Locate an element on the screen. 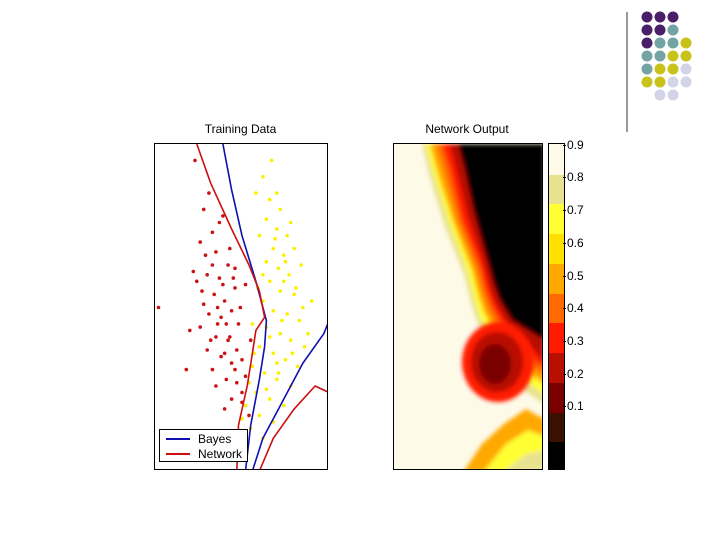  colorbar-tick-label: 0.7 is located at coordinates (573, 210).